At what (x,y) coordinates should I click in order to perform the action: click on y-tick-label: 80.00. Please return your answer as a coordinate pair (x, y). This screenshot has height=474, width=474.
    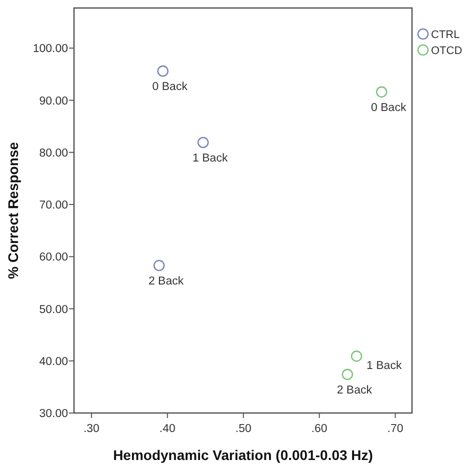
    Looking at the image, I should click on (53, 153).